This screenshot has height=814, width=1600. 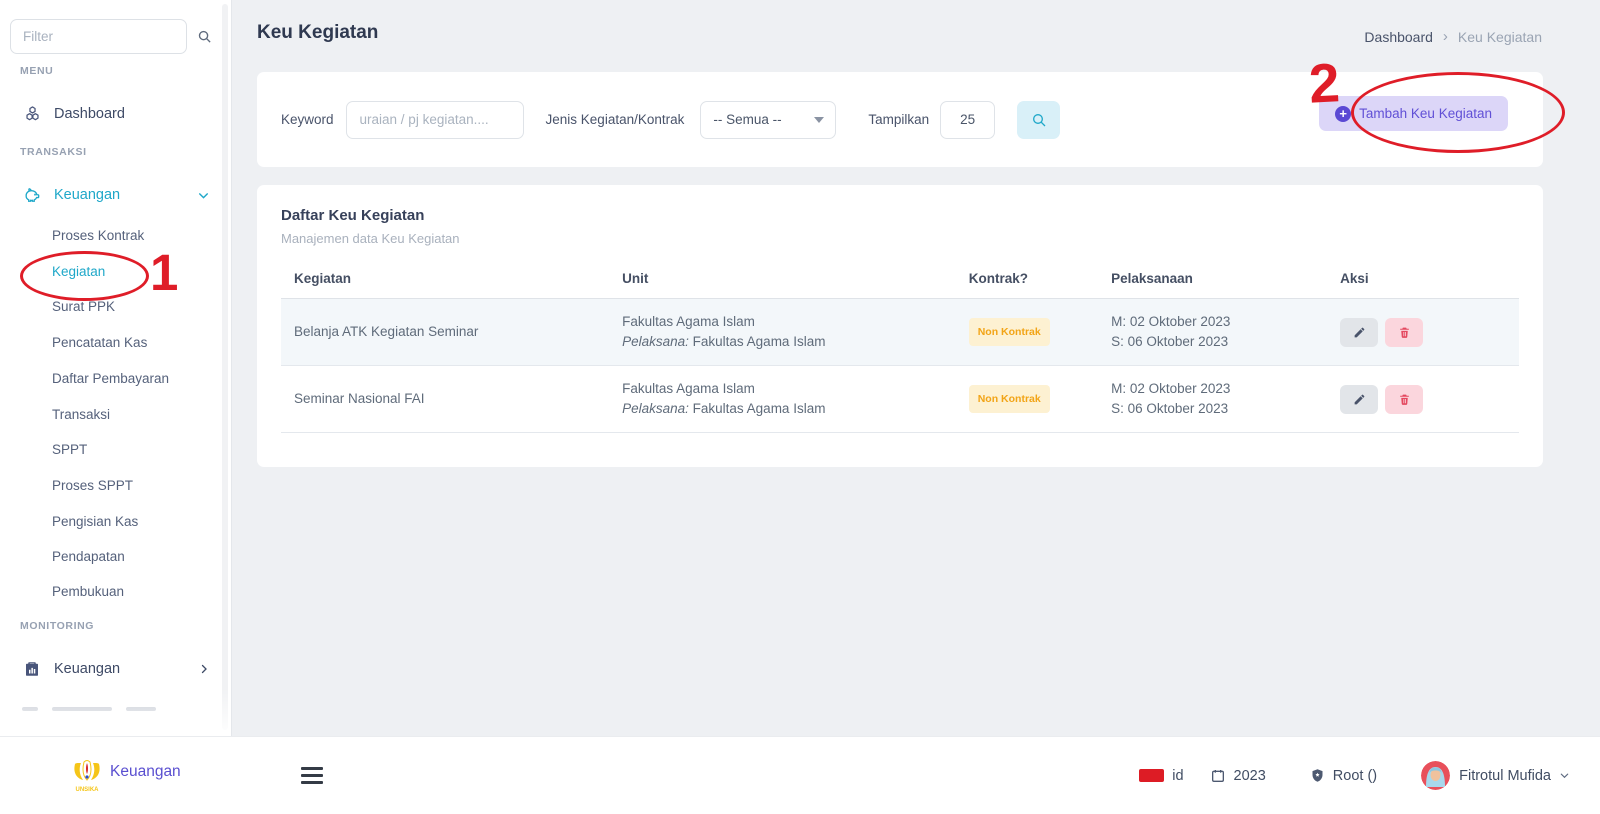 What do you see at coordinates (89, 114) in the screenshot?
I see `sidebar-item-label: Dashboard` at bounding box center [89, 114].